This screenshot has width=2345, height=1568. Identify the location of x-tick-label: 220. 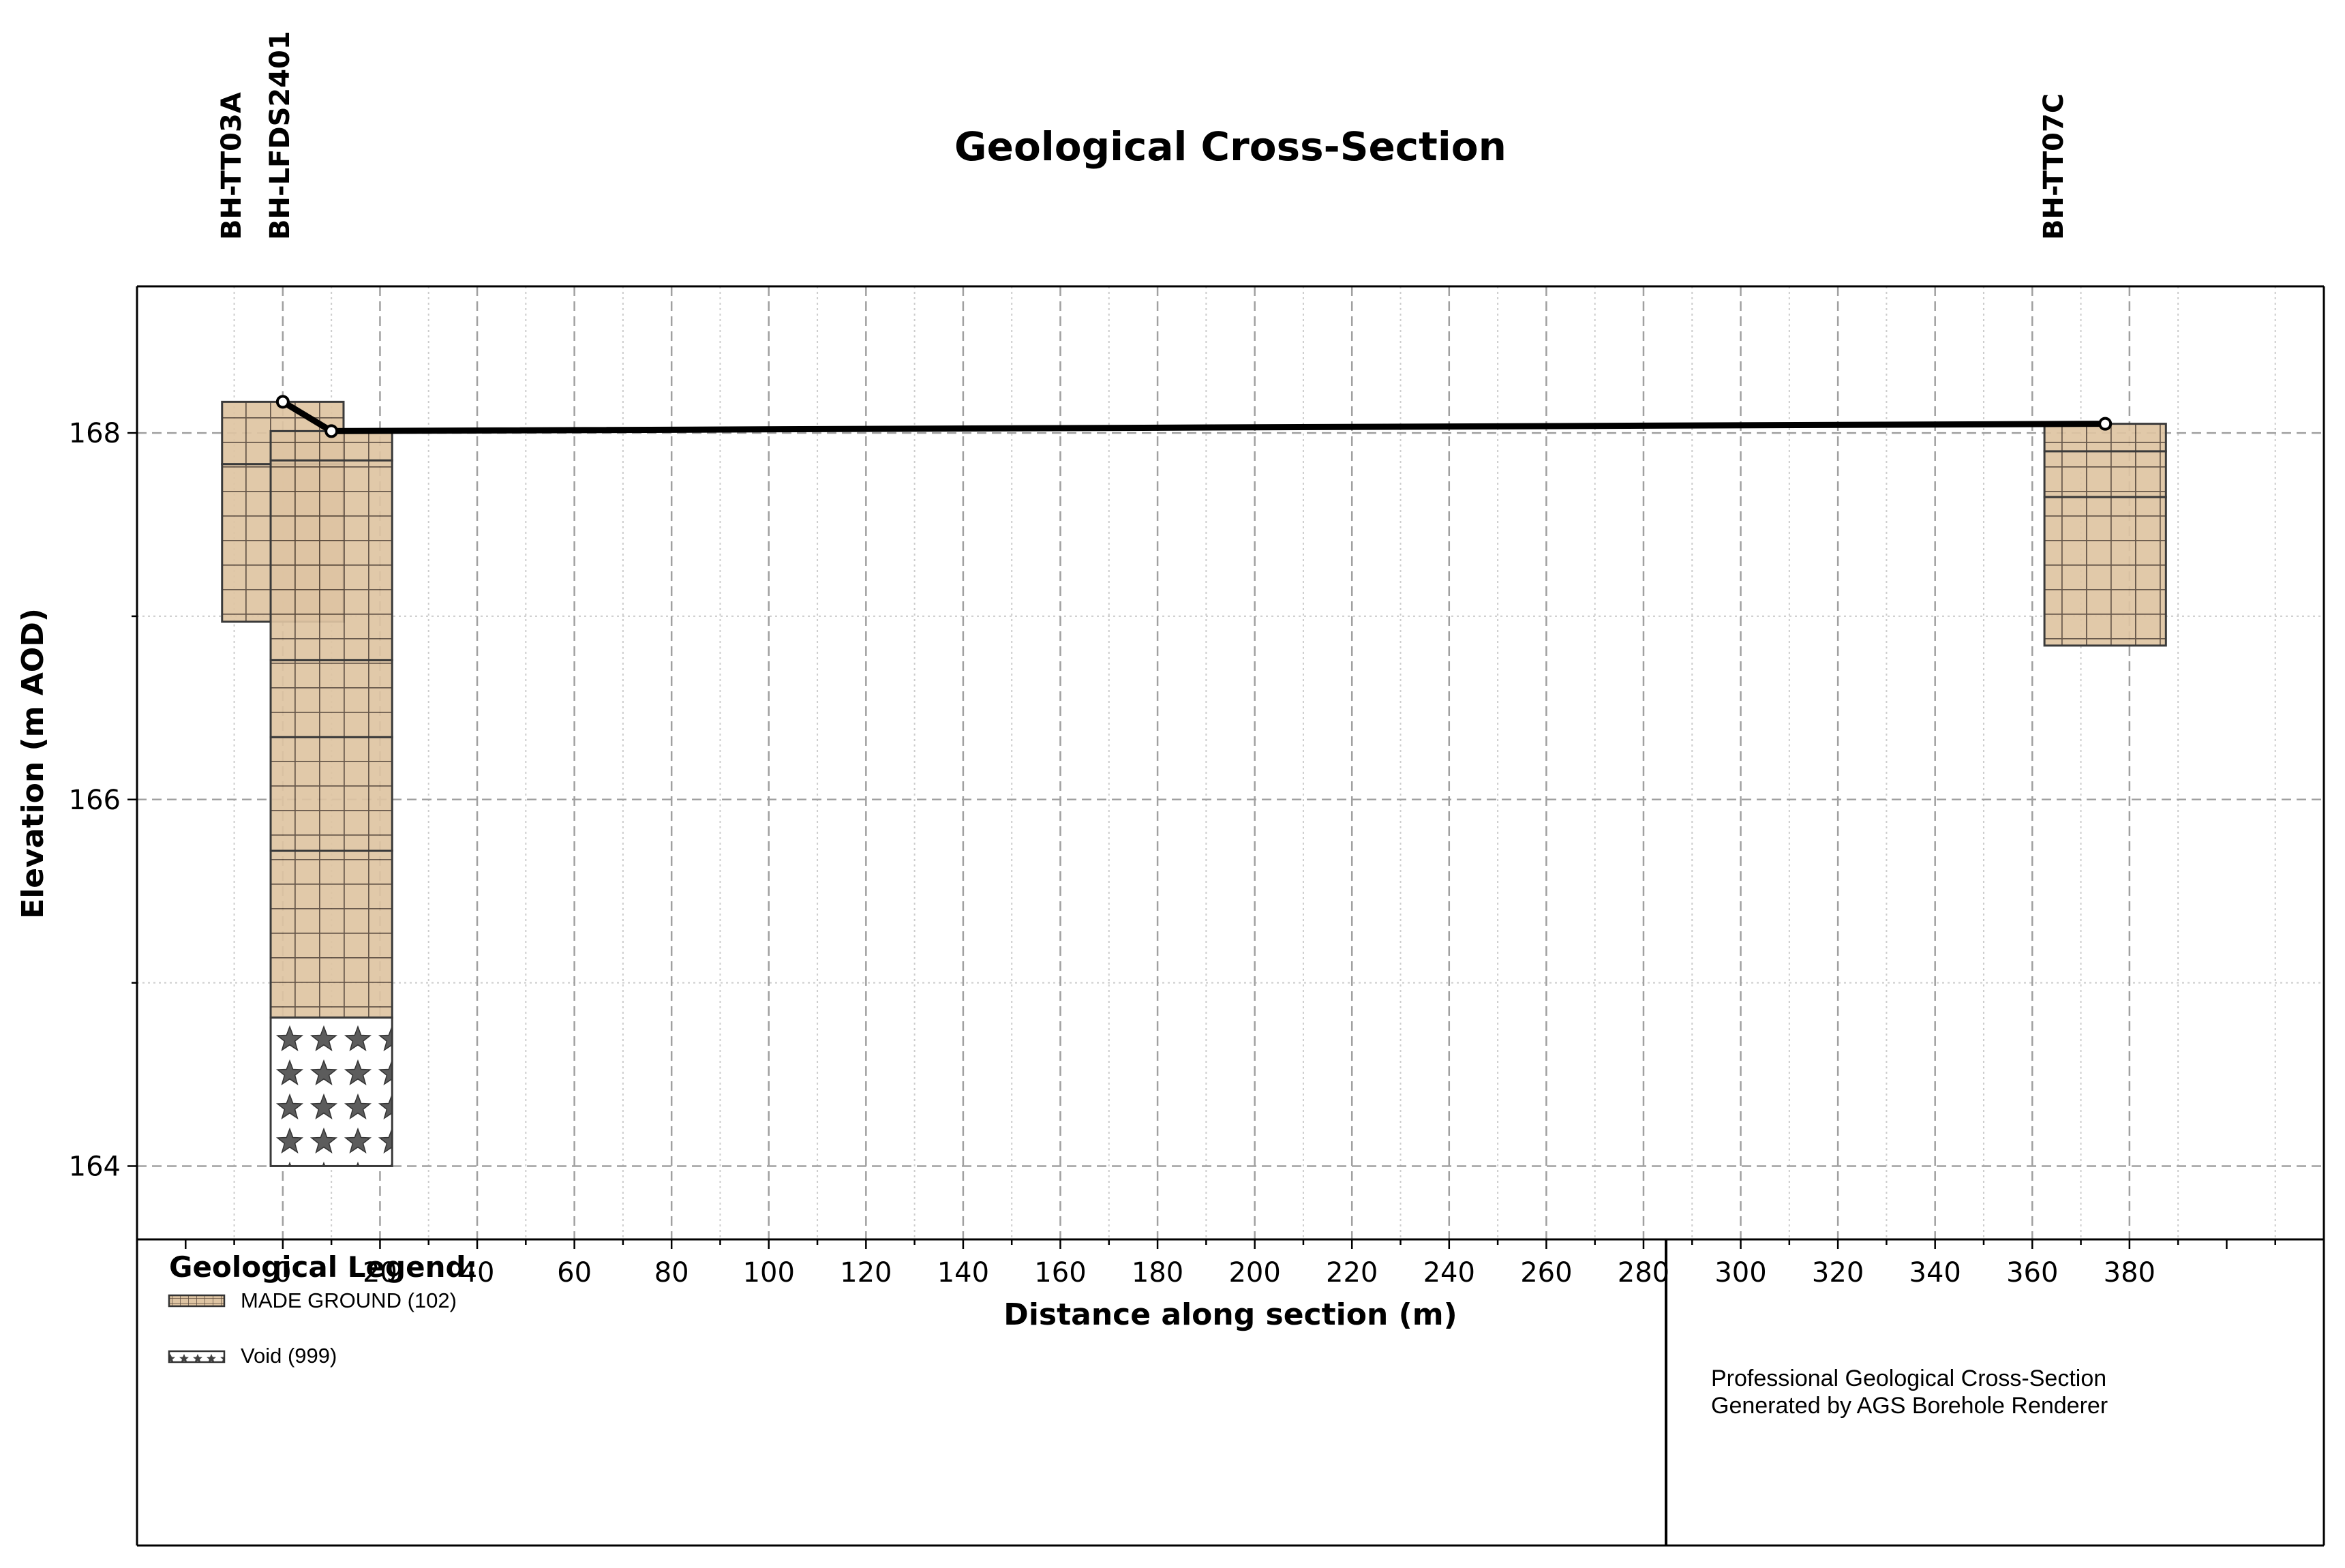
(1352, 1272).